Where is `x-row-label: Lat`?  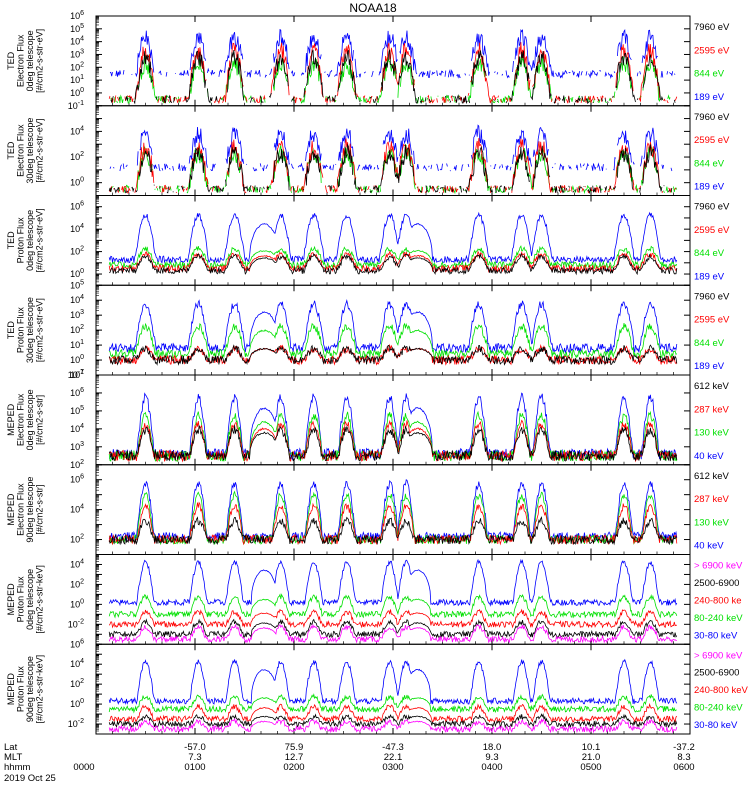 x-row-label: Lat is located at coordinates (11, 747).